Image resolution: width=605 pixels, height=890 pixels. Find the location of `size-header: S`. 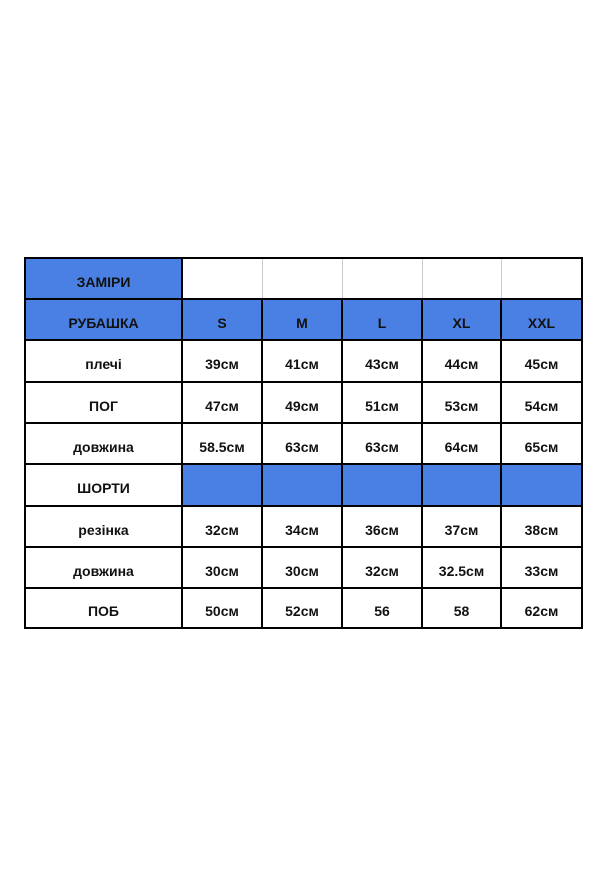

size-header: S is located at coordinates (222, 319).